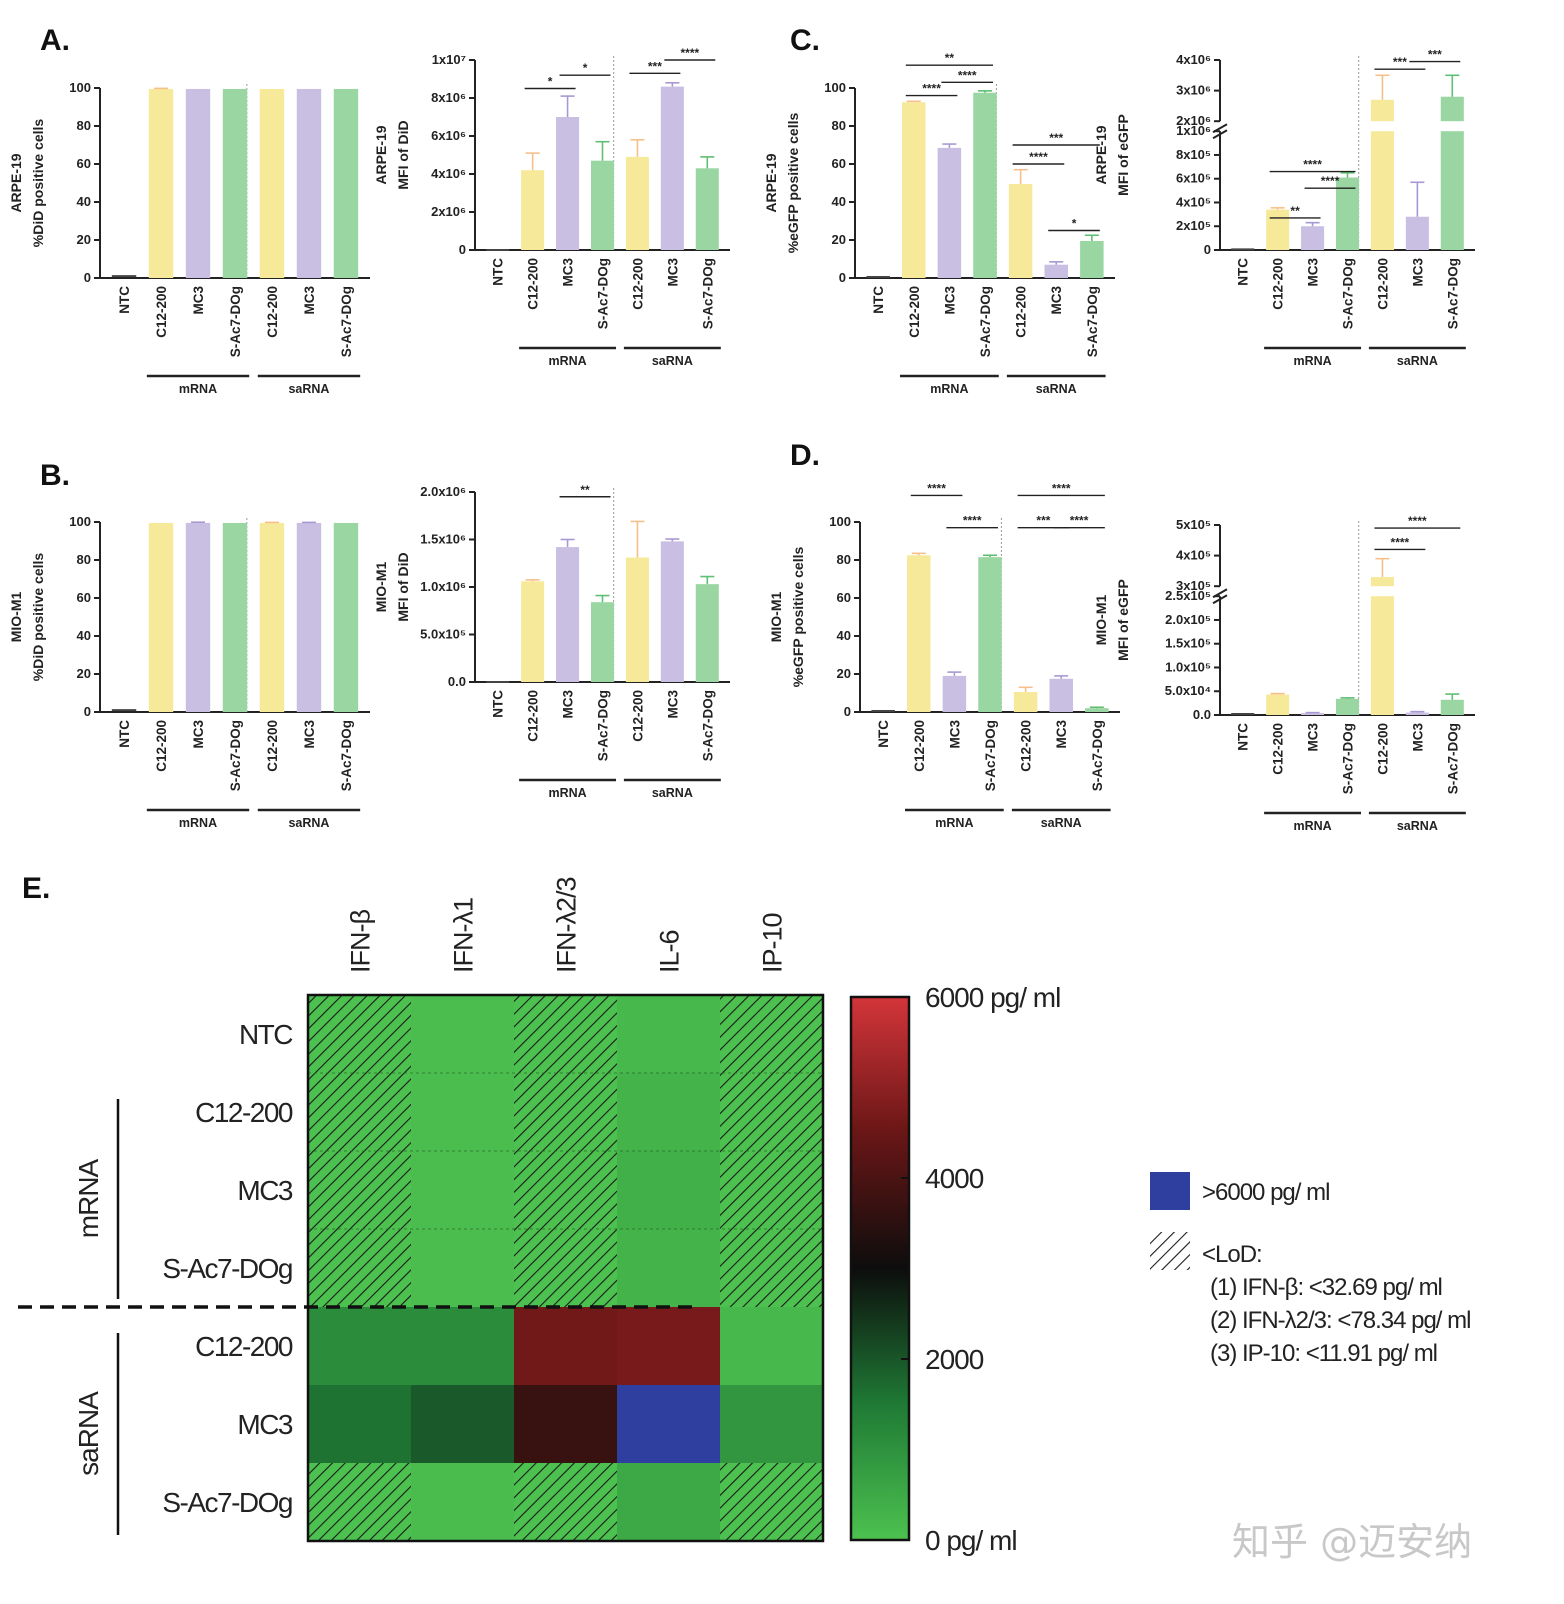 This screenshot has height=1604, width=1564. What do you see at coordinates (565, 1268) in the screenshot?
I see `heatmap-border` at bounding box center [565, 1268].